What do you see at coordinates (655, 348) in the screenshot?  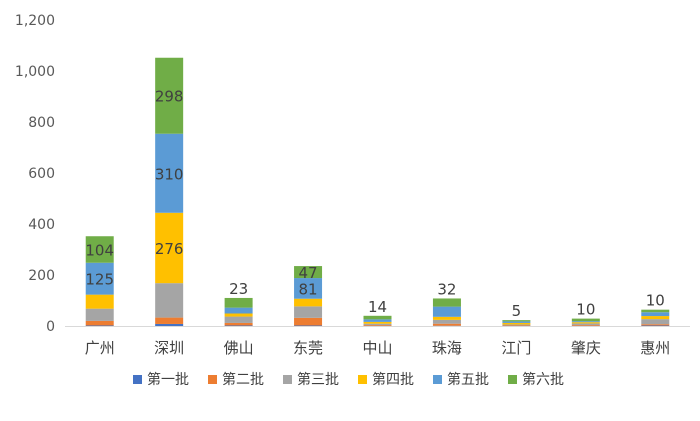 I see `x-tick-label: 惠州` at bounding box center [655, 348].